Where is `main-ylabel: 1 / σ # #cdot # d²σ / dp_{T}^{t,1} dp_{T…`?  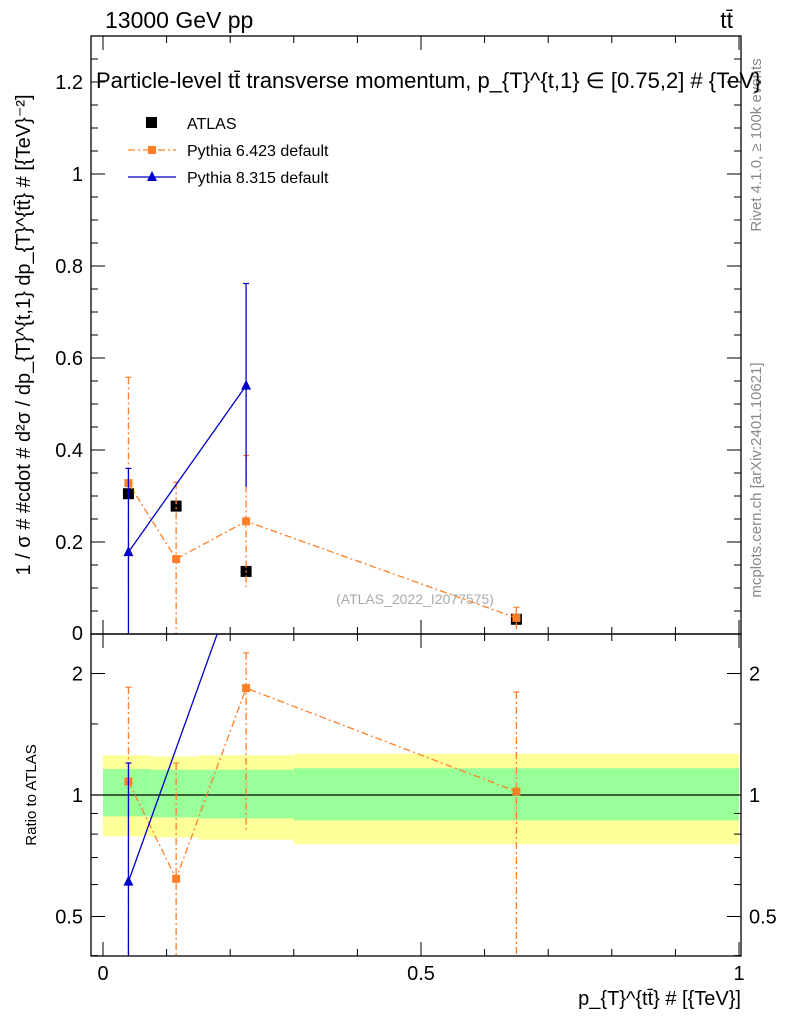
main-ylabel: 1 / σ # #cdot # d²σ / dp_{T}^{t,1} dp_{T… is located at coordinates (24, 334).